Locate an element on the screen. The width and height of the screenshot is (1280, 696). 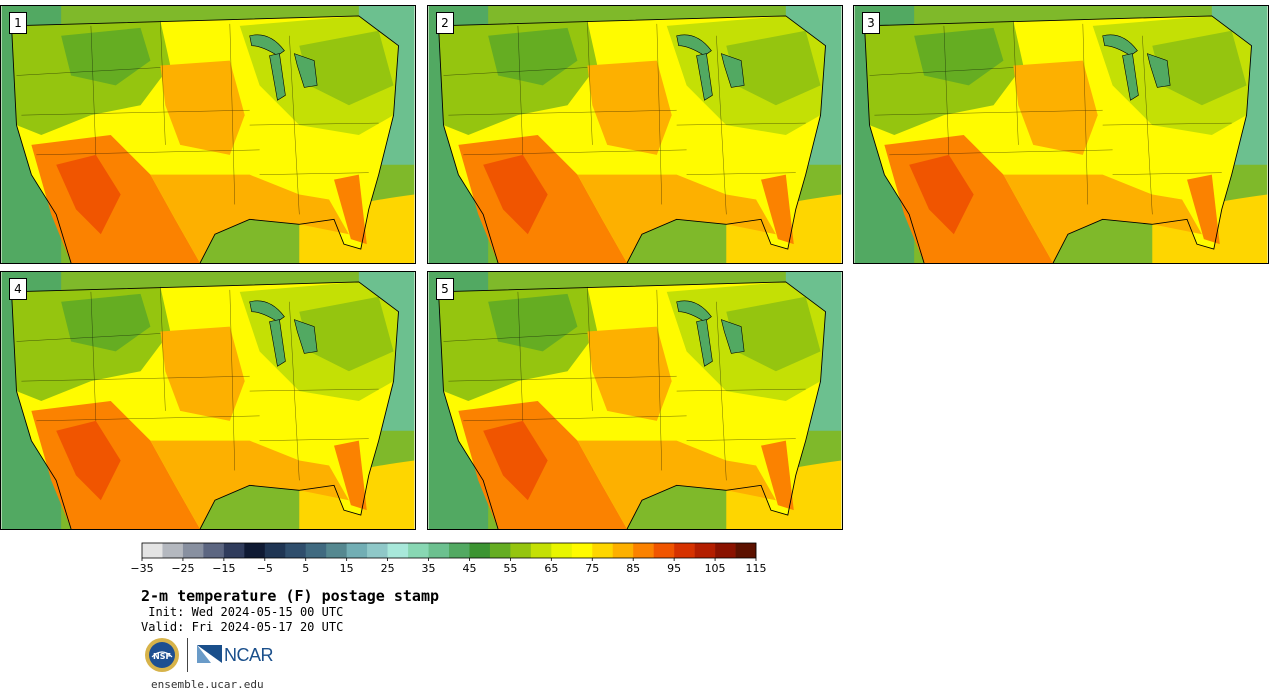
colorbar-tick-label: 45 is located at coordinates (469, 568).